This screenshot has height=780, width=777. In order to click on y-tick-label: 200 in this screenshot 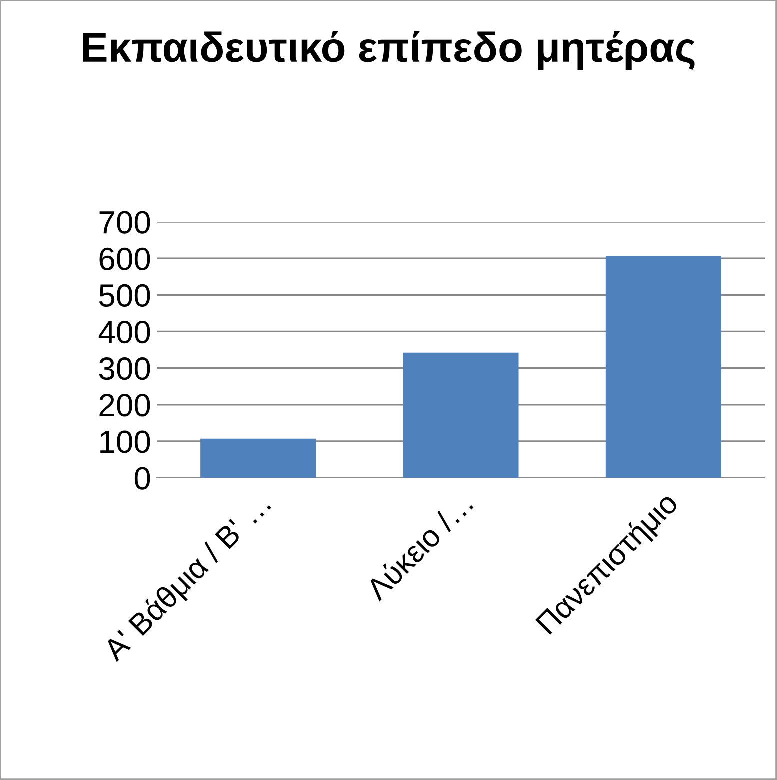, I will do `click(125, 405)`.